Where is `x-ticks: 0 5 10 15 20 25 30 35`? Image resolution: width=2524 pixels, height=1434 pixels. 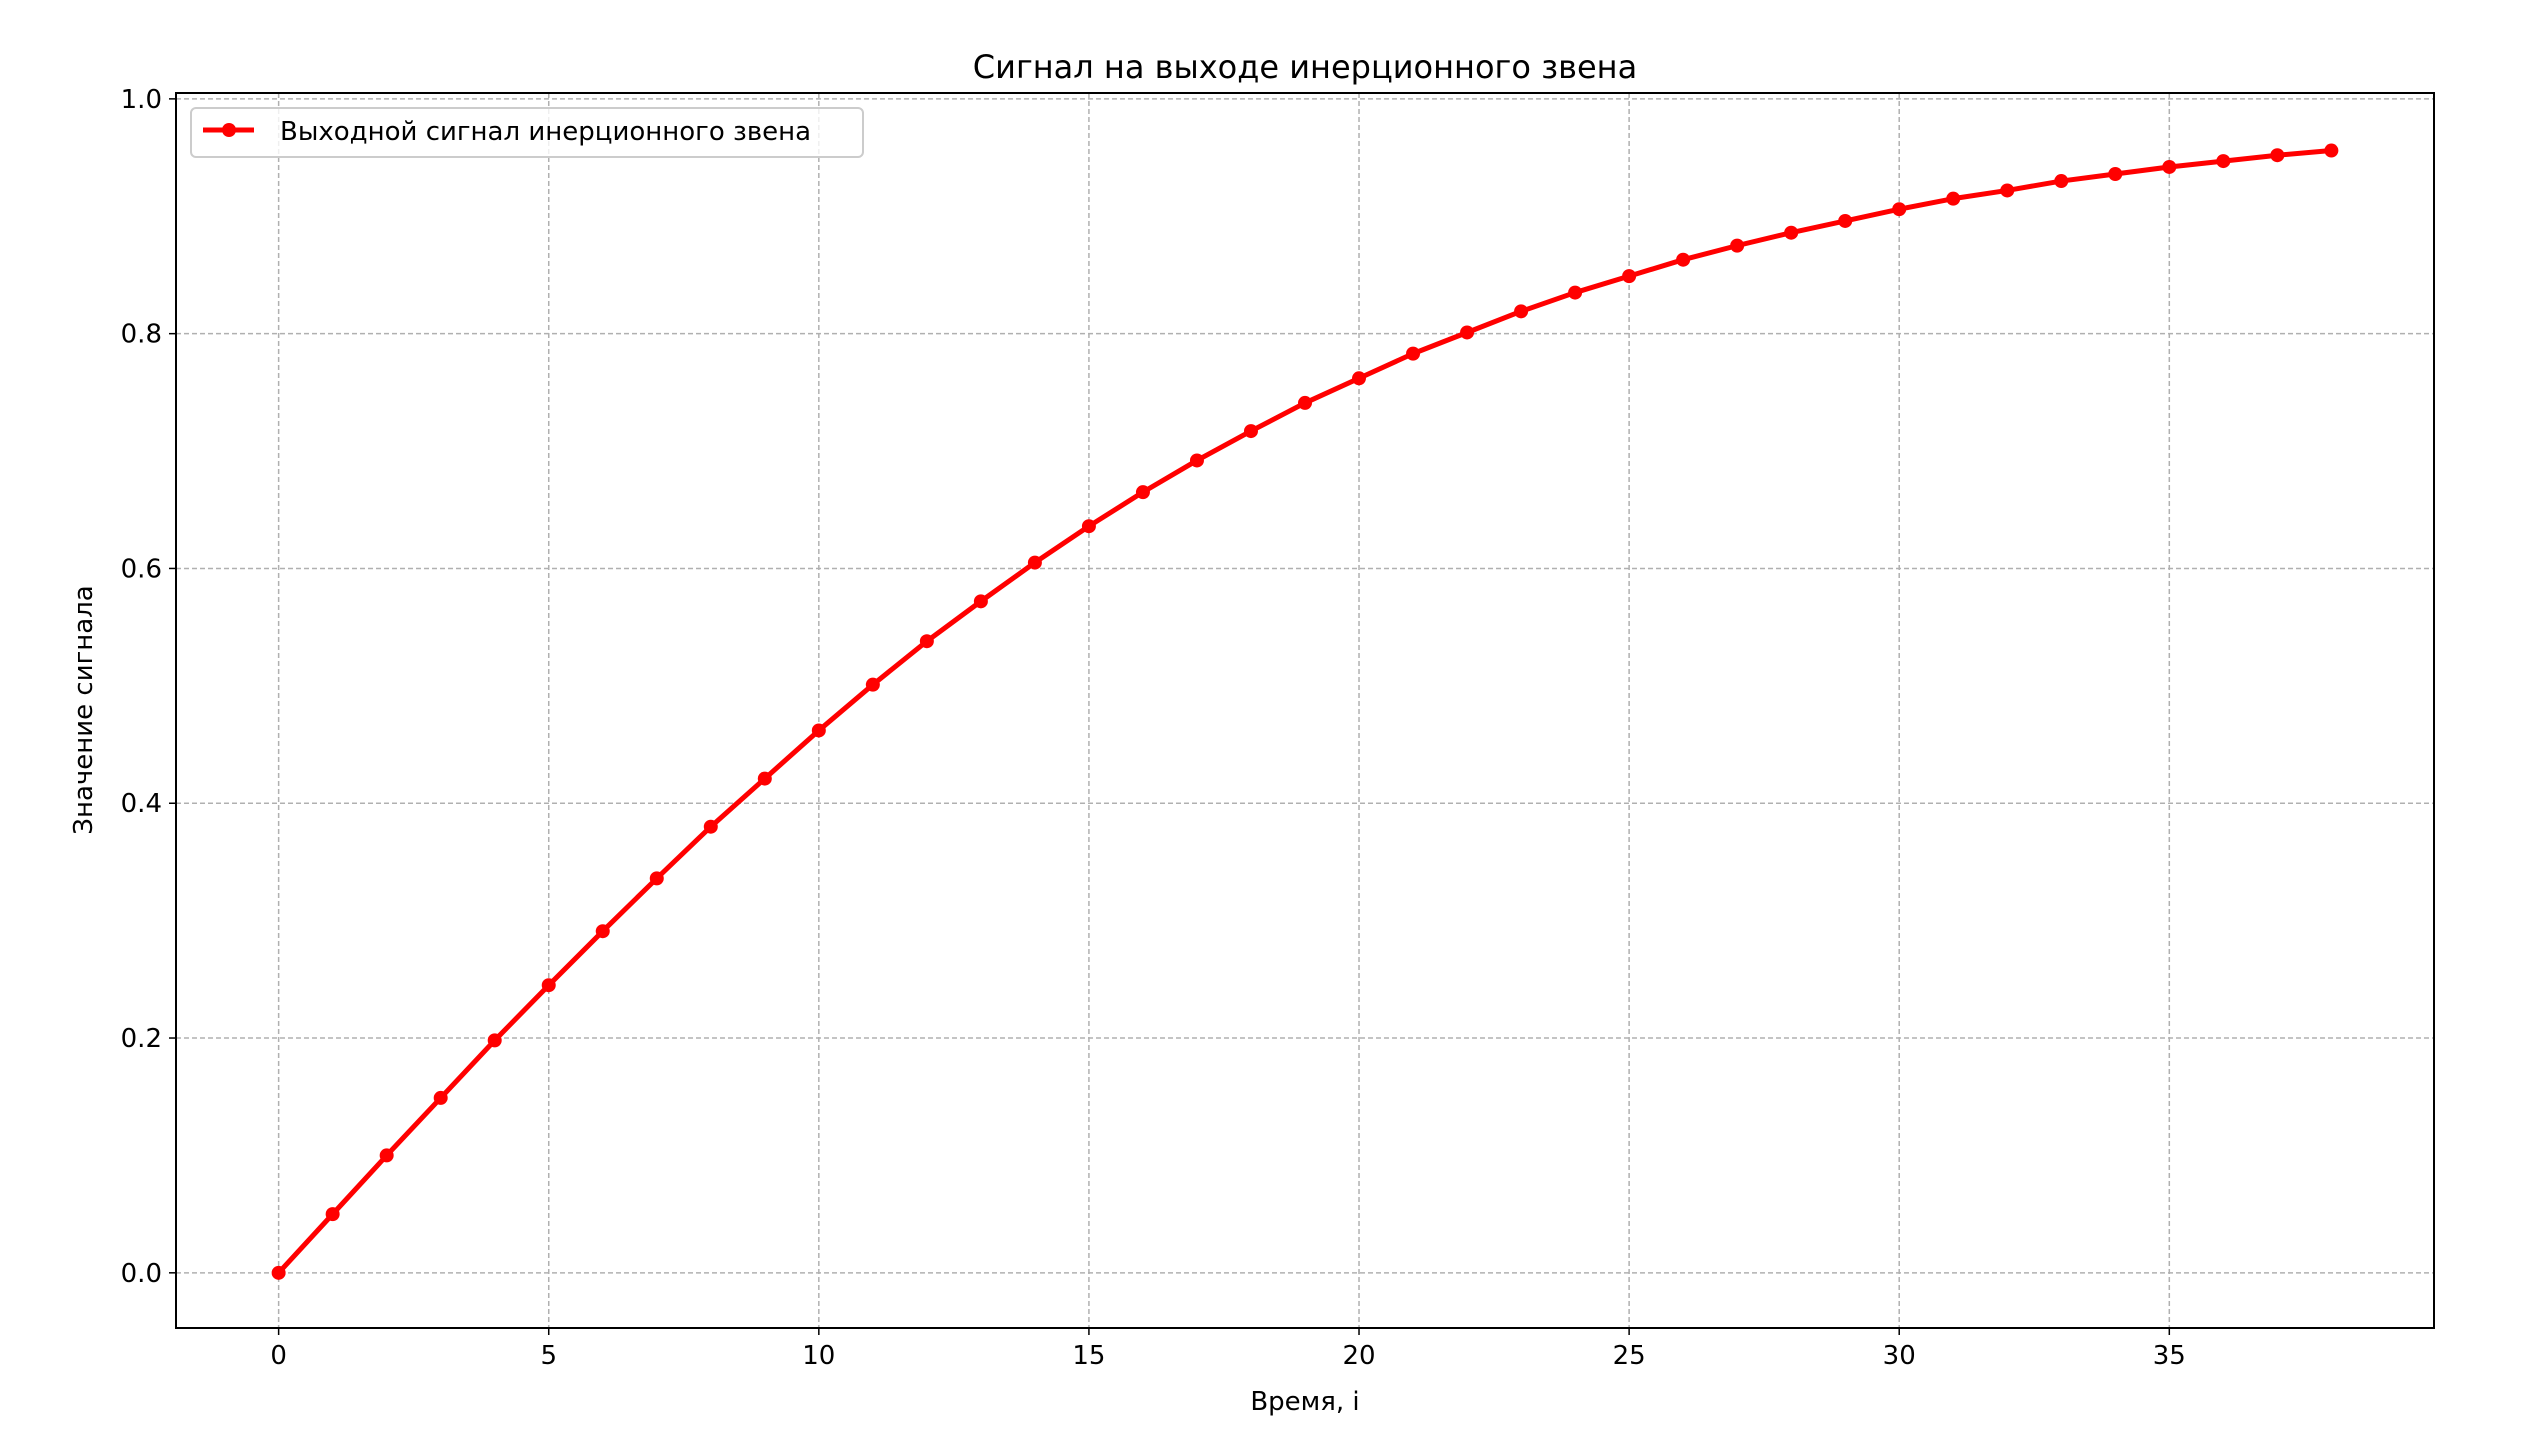
x-ticks: 0 5 10 15 20 25 30 35 is located at coordinates (1228, 1349).